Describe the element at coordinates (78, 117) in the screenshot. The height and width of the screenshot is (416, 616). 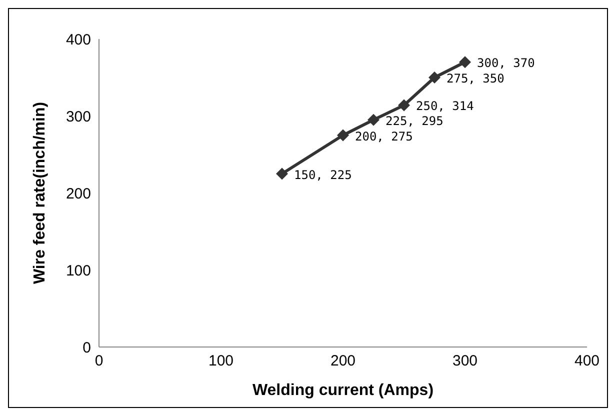
I see `y-tick-label: 300` at that location.